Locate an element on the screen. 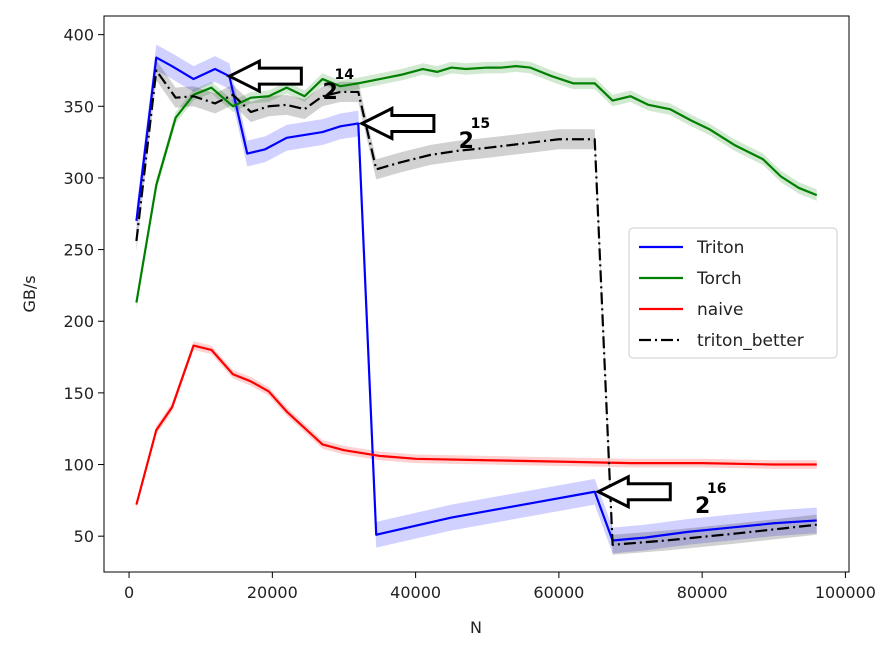  y-tick-label: 350 is located at coordinates (78, 106).